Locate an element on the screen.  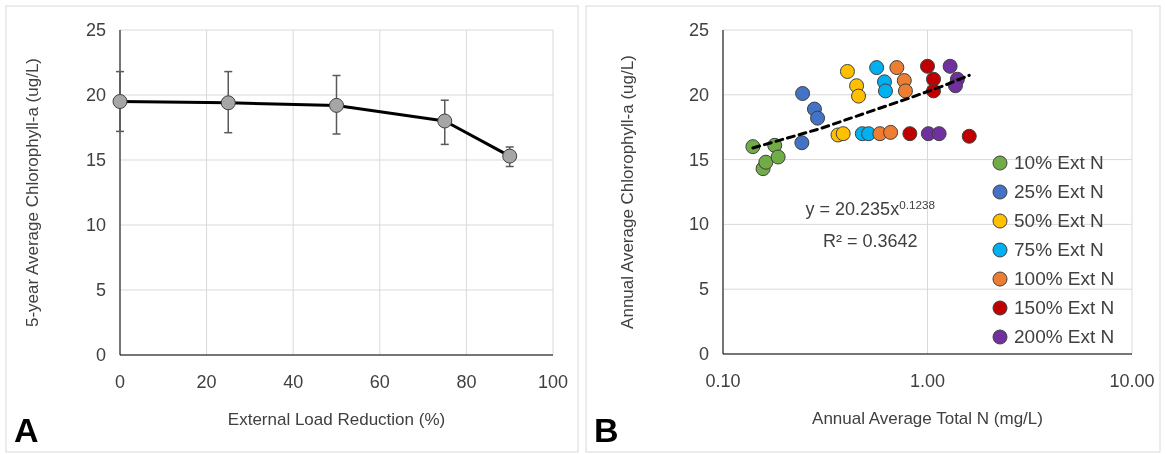
legend-label: 50% Ext N is located at coordinates (1059, 220).